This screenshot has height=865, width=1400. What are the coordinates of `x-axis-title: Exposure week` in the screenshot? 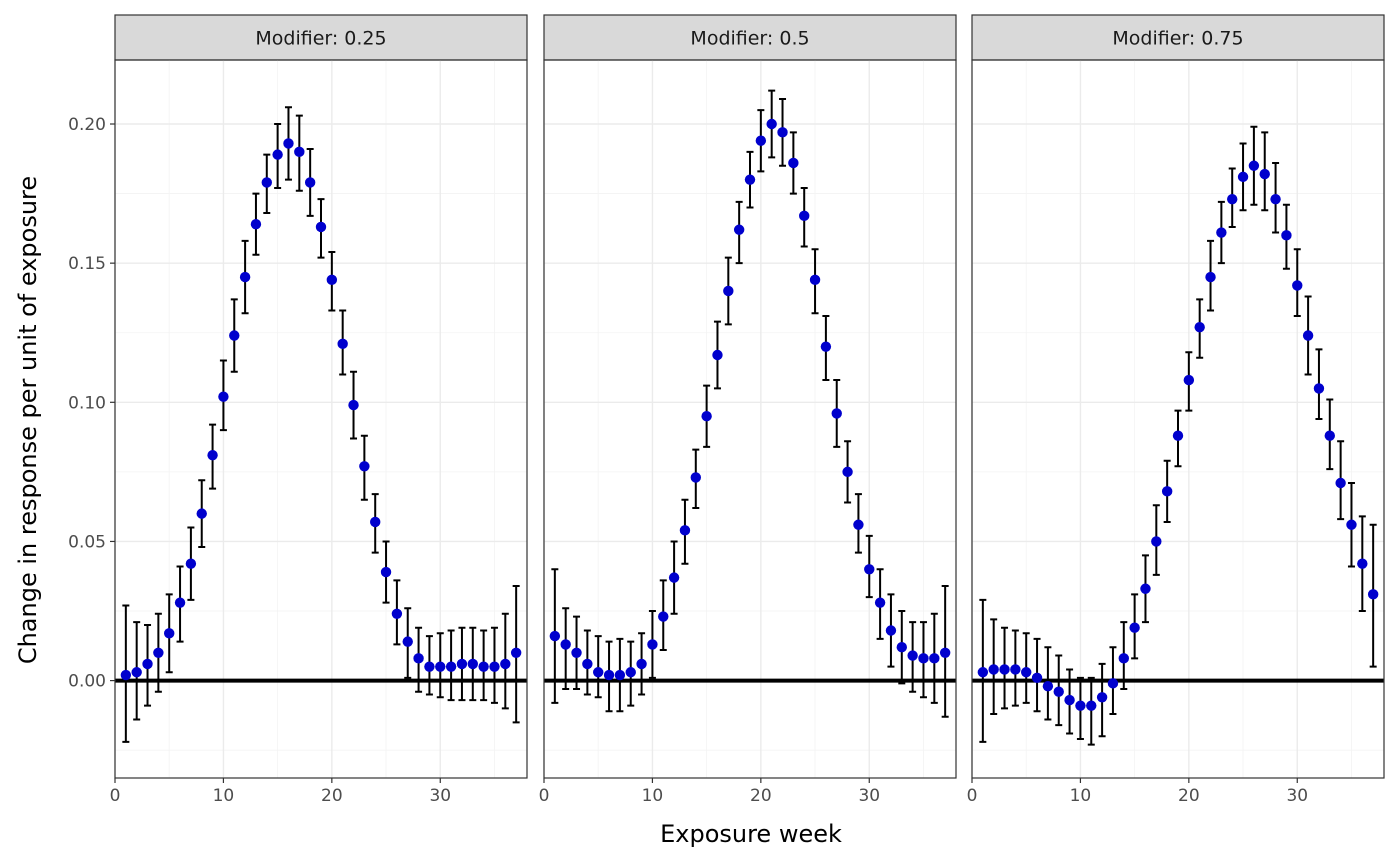 It's located at (751, 834).